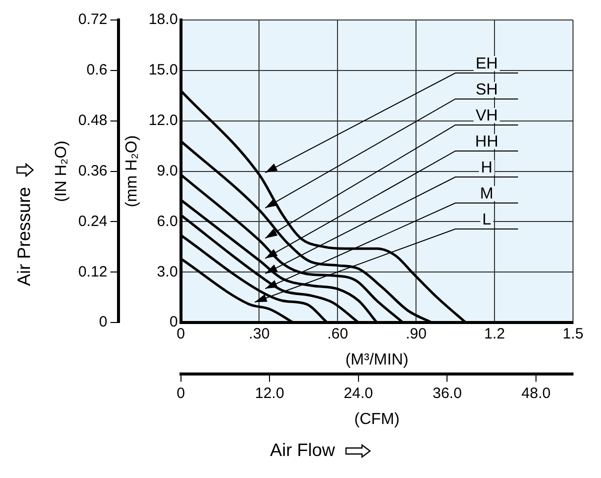 The image size is (601, 478). What do you see at coordinates (93, 171) in the screenshot?
I see `y2-tick-label: 0.36` at bounding box center [93, 171].